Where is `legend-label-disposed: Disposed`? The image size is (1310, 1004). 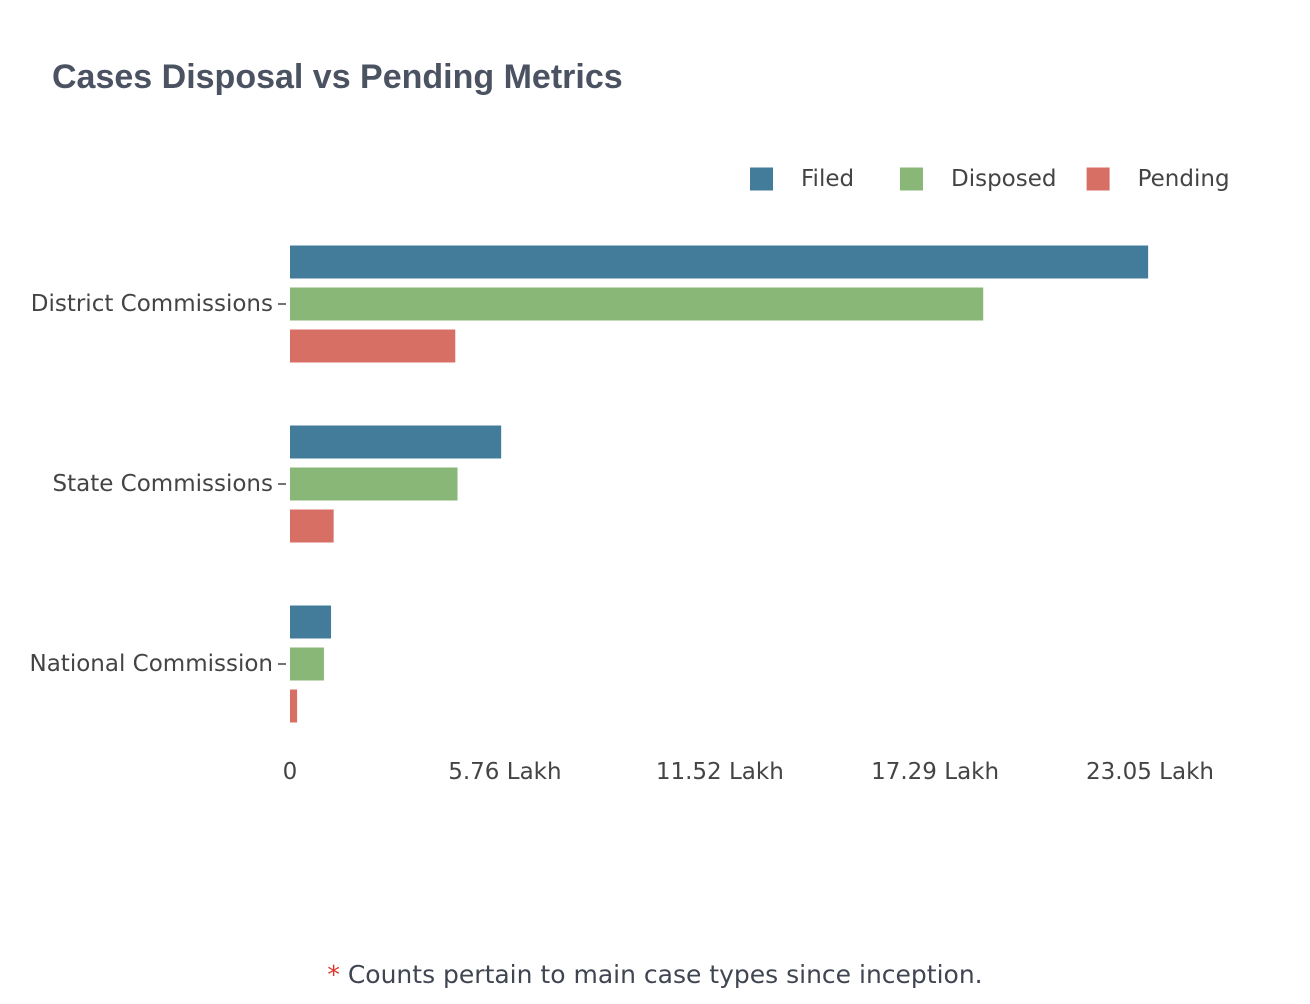 legend-label-disposed: Disposed is located at coordinates (1004, 179).